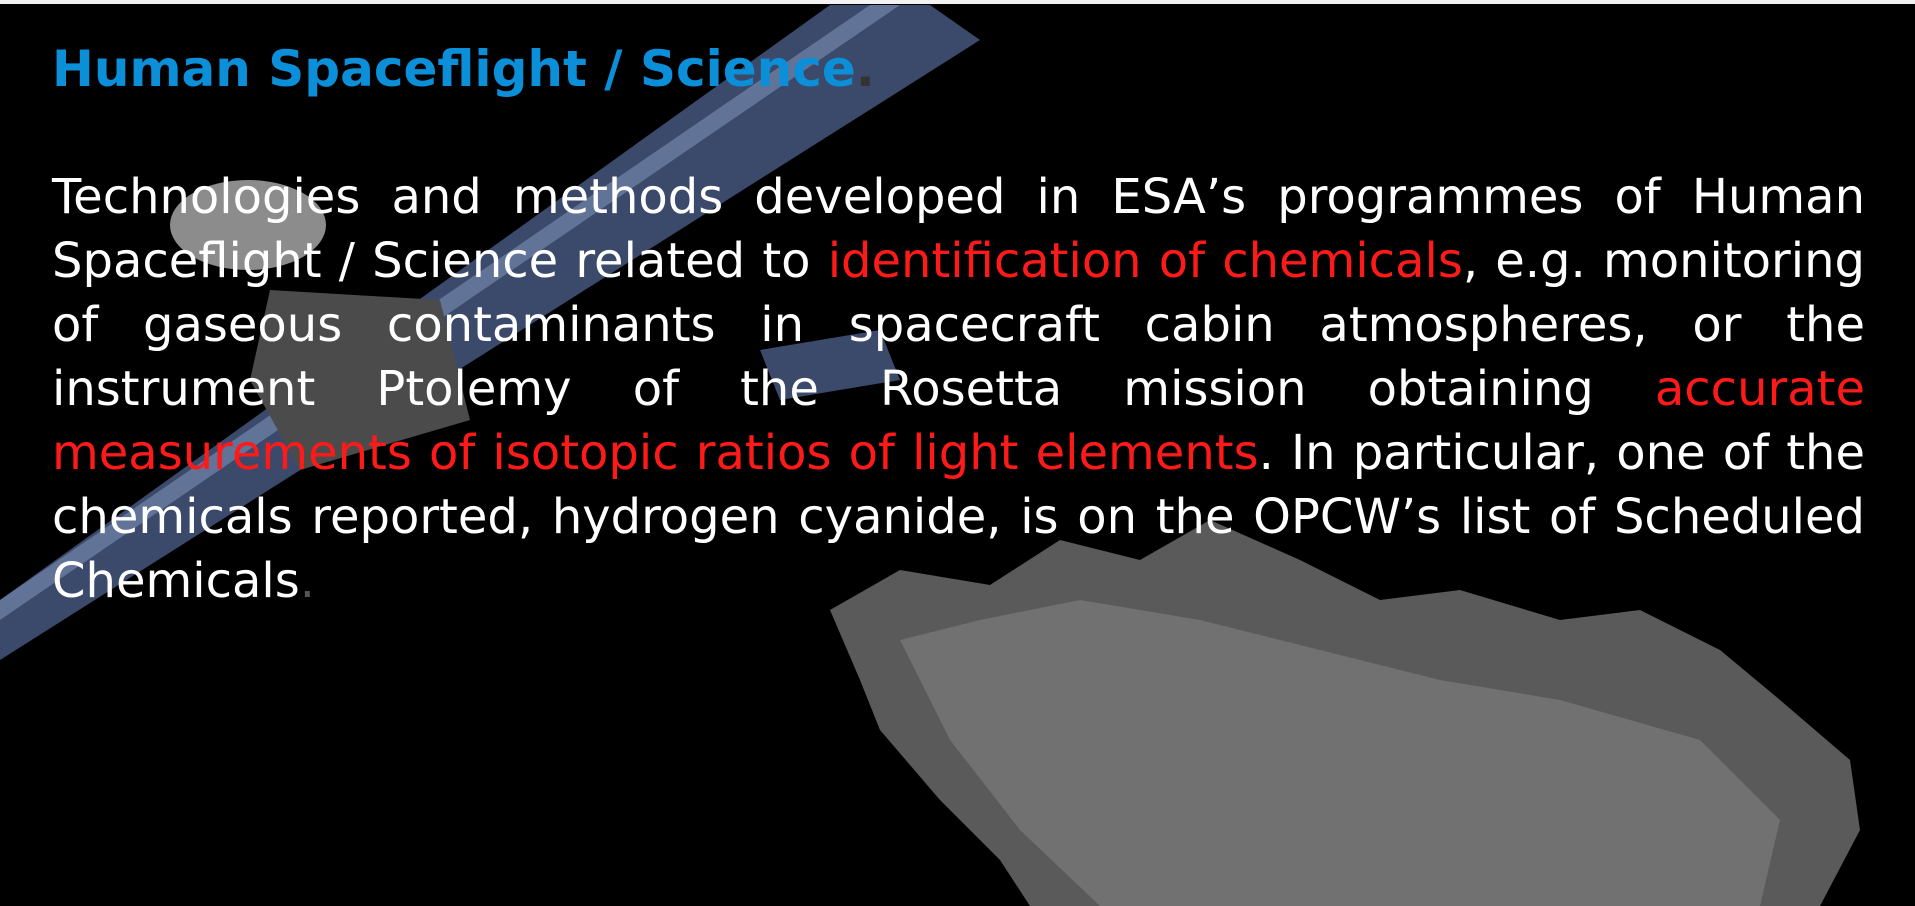 The image size is (1915, 906). What do you see at coordinates (957, 2) in the screenshot?
I see `top-border` at bounding box center [957, 2].